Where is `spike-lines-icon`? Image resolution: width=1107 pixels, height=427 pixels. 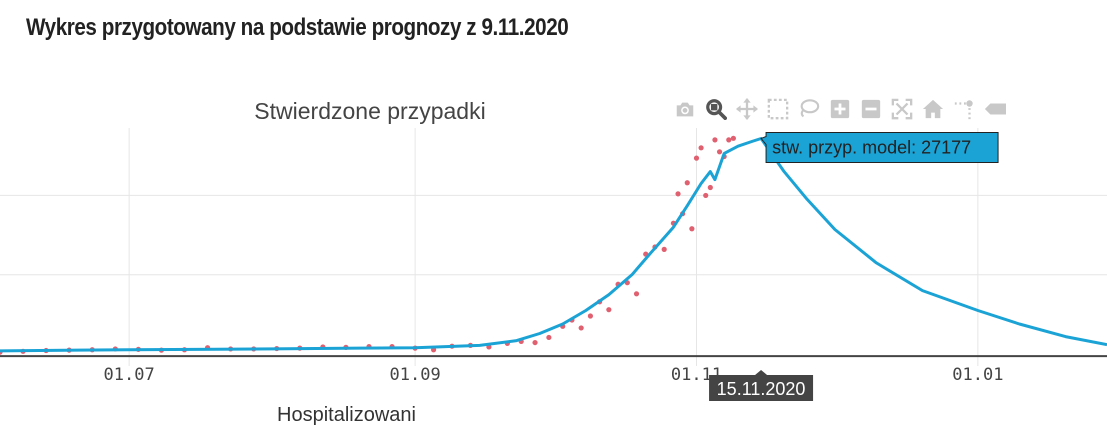 spike-lines-icon is located at coordinates (964, 109).